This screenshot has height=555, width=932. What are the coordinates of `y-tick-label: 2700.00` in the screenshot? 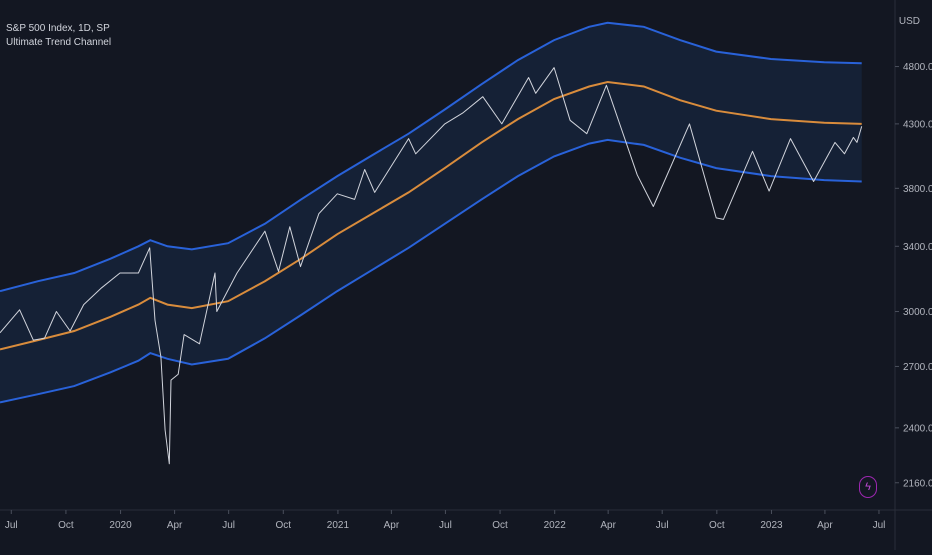 It's located at (917, 367).